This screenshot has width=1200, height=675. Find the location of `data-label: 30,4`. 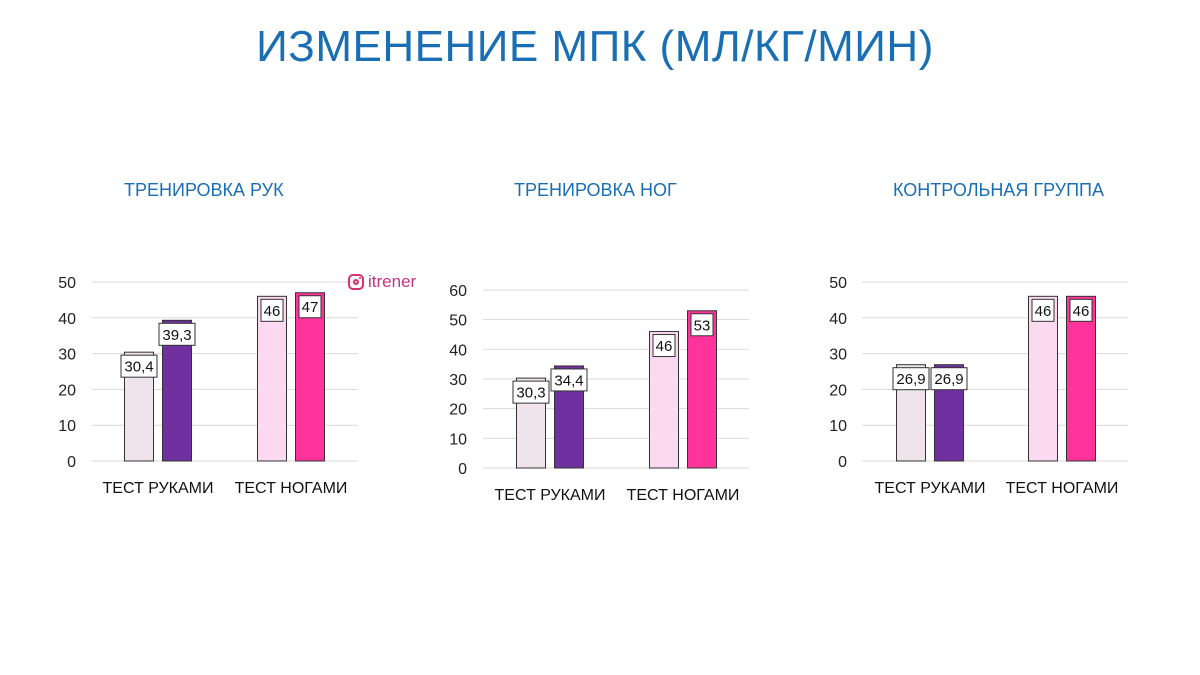

data-label: 30,4 is located at coordinates (138, 367).